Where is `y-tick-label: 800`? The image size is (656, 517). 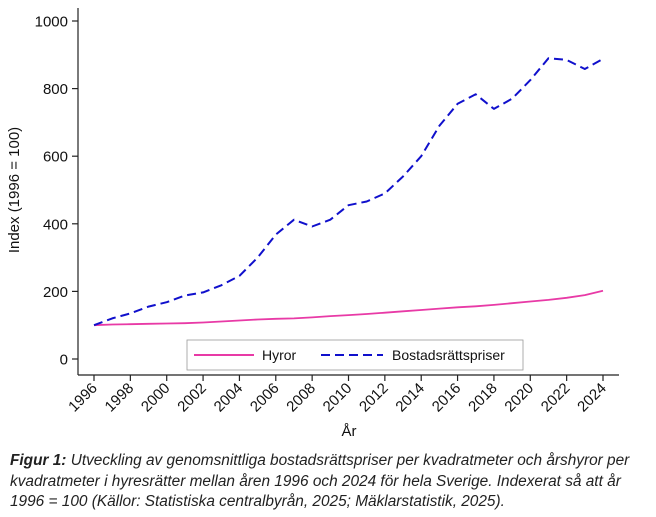 y-tick-label: 800 is located at coordinates (55, 89).